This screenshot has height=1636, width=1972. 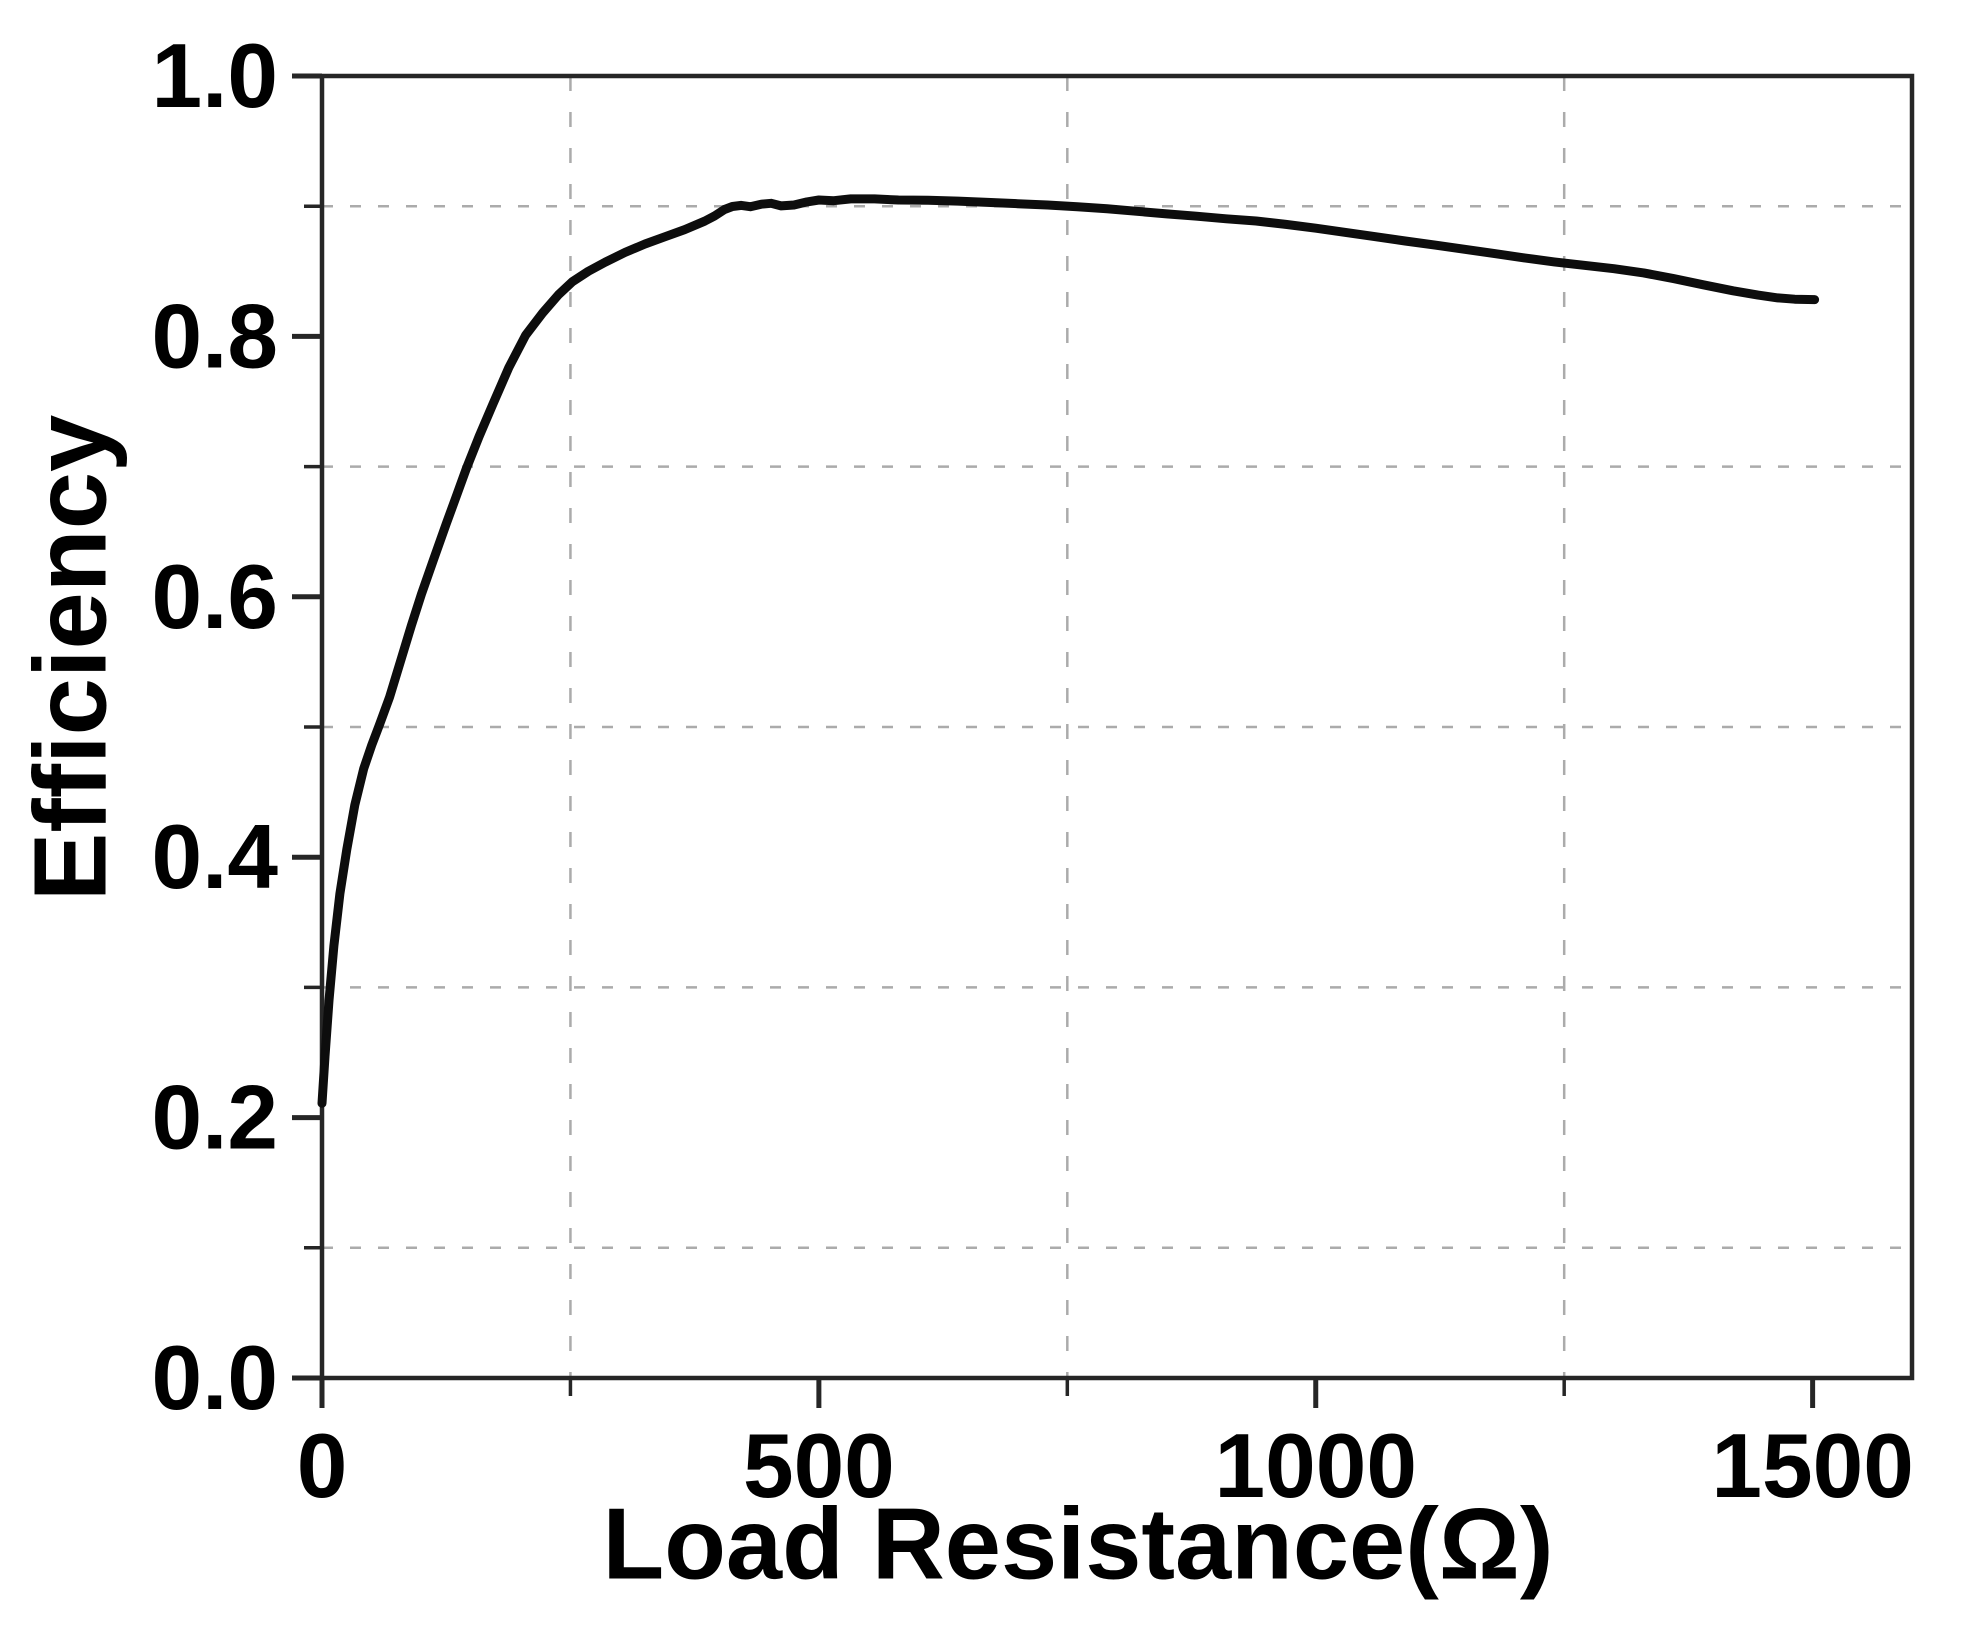 I want to click on y-tick-label: 0.4, so click(x=214, y=857).